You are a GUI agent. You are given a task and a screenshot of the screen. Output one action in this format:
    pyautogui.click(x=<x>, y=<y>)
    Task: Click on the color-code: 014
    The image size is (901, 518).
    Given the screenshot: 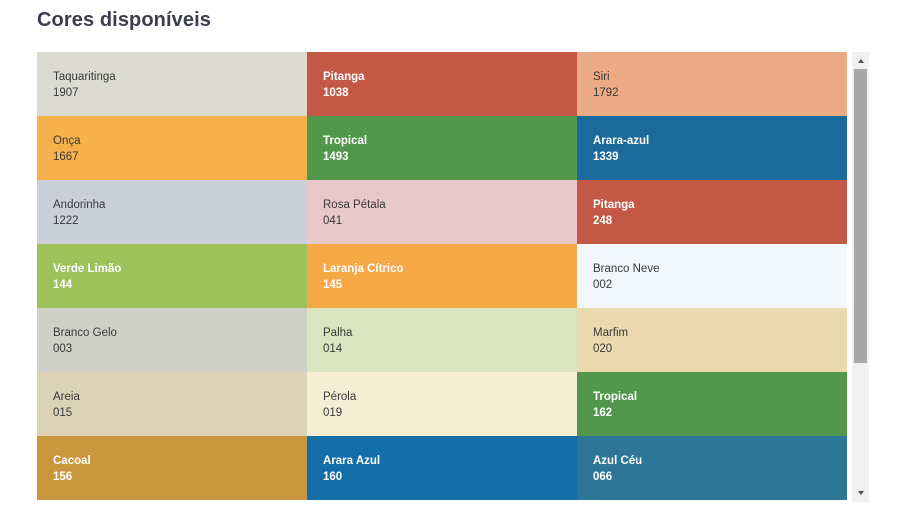 What is the action you would take?
    pyautogui.click(x=333, y=349)
    